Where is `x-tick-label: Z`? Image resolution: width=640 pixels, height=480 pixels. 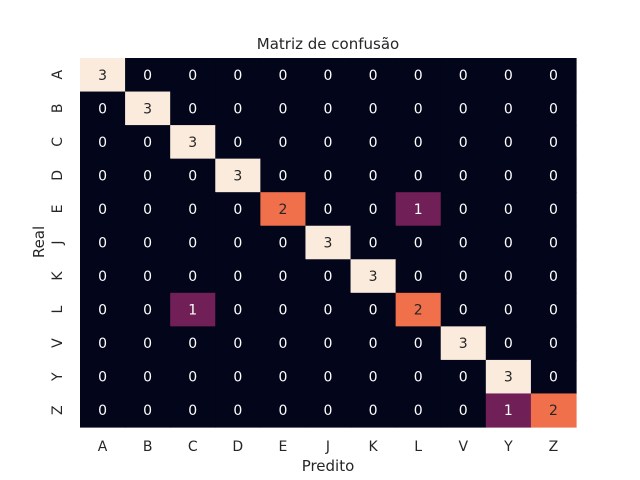
x-tick-label: Z is located at coordinates (554, 447).